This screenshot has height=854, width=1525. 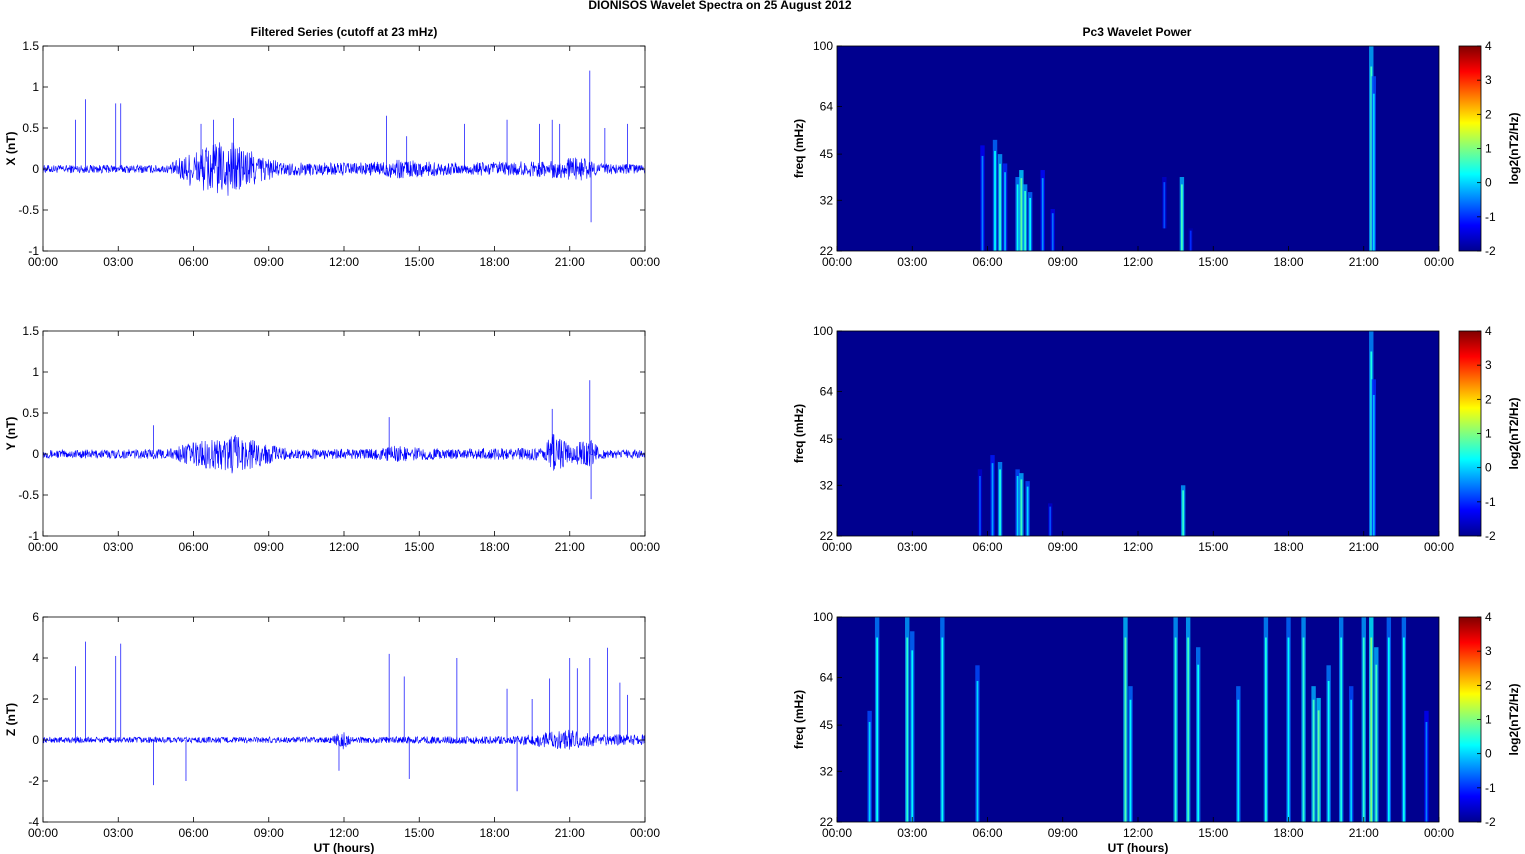 I want to click on y-tick-label: 6, so click(x=35, y=617).